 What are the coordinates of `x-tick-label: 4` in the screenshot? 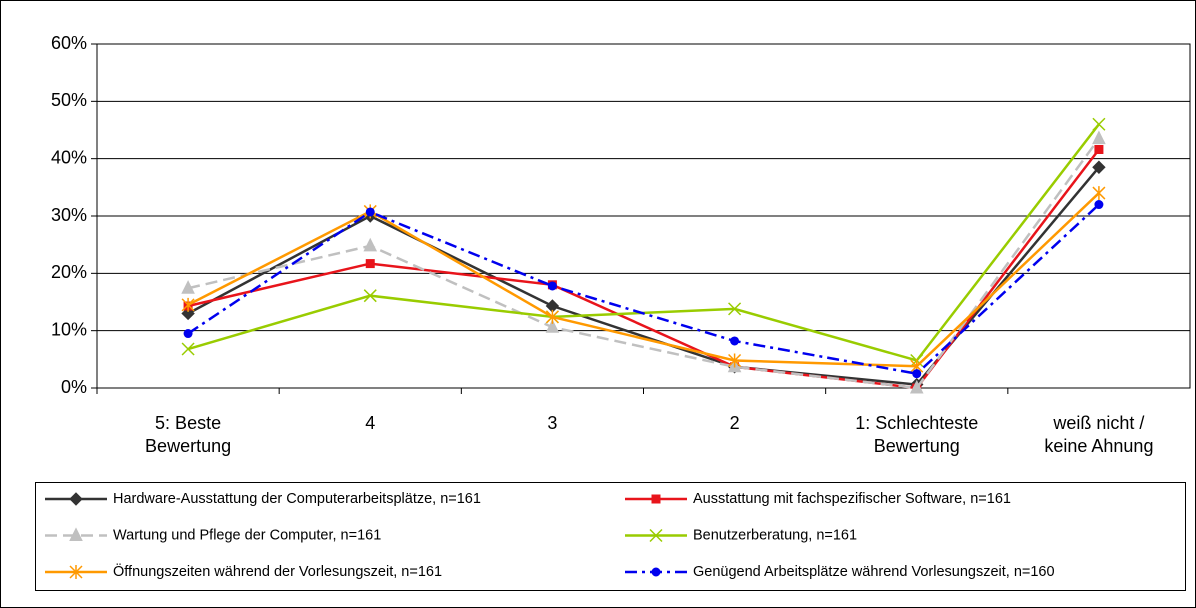 It's located at (370, 423).